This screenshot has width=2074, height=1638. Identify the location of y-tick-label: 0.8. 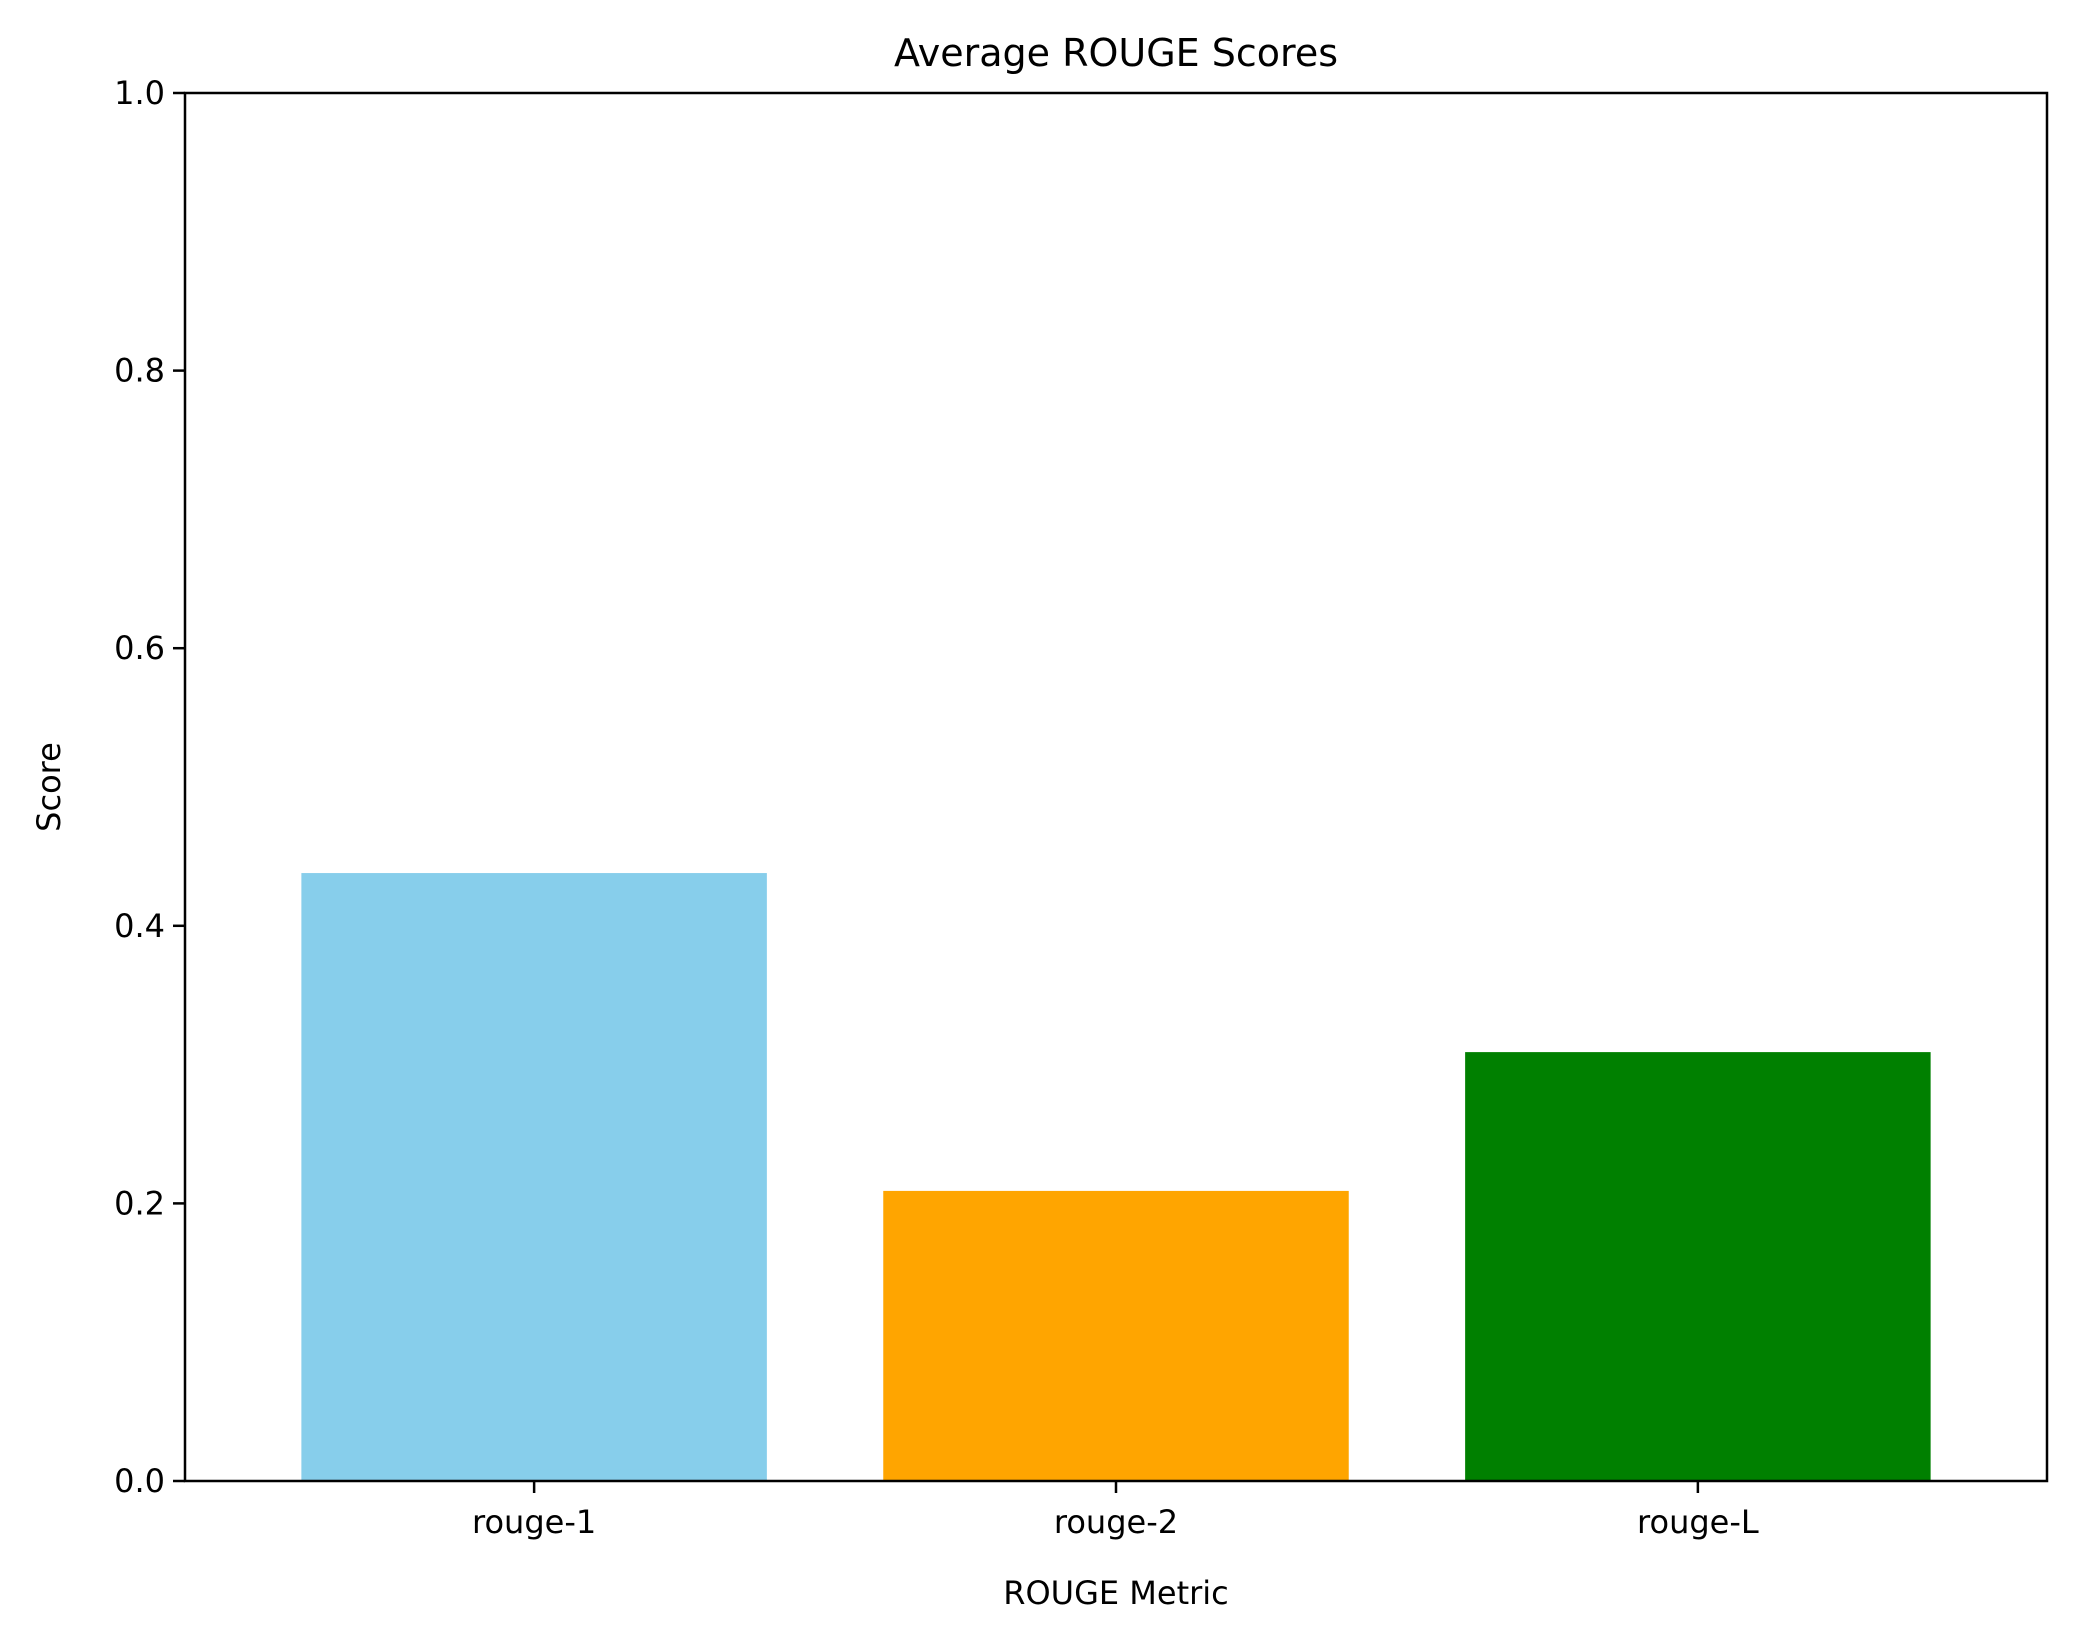
(139, 371).